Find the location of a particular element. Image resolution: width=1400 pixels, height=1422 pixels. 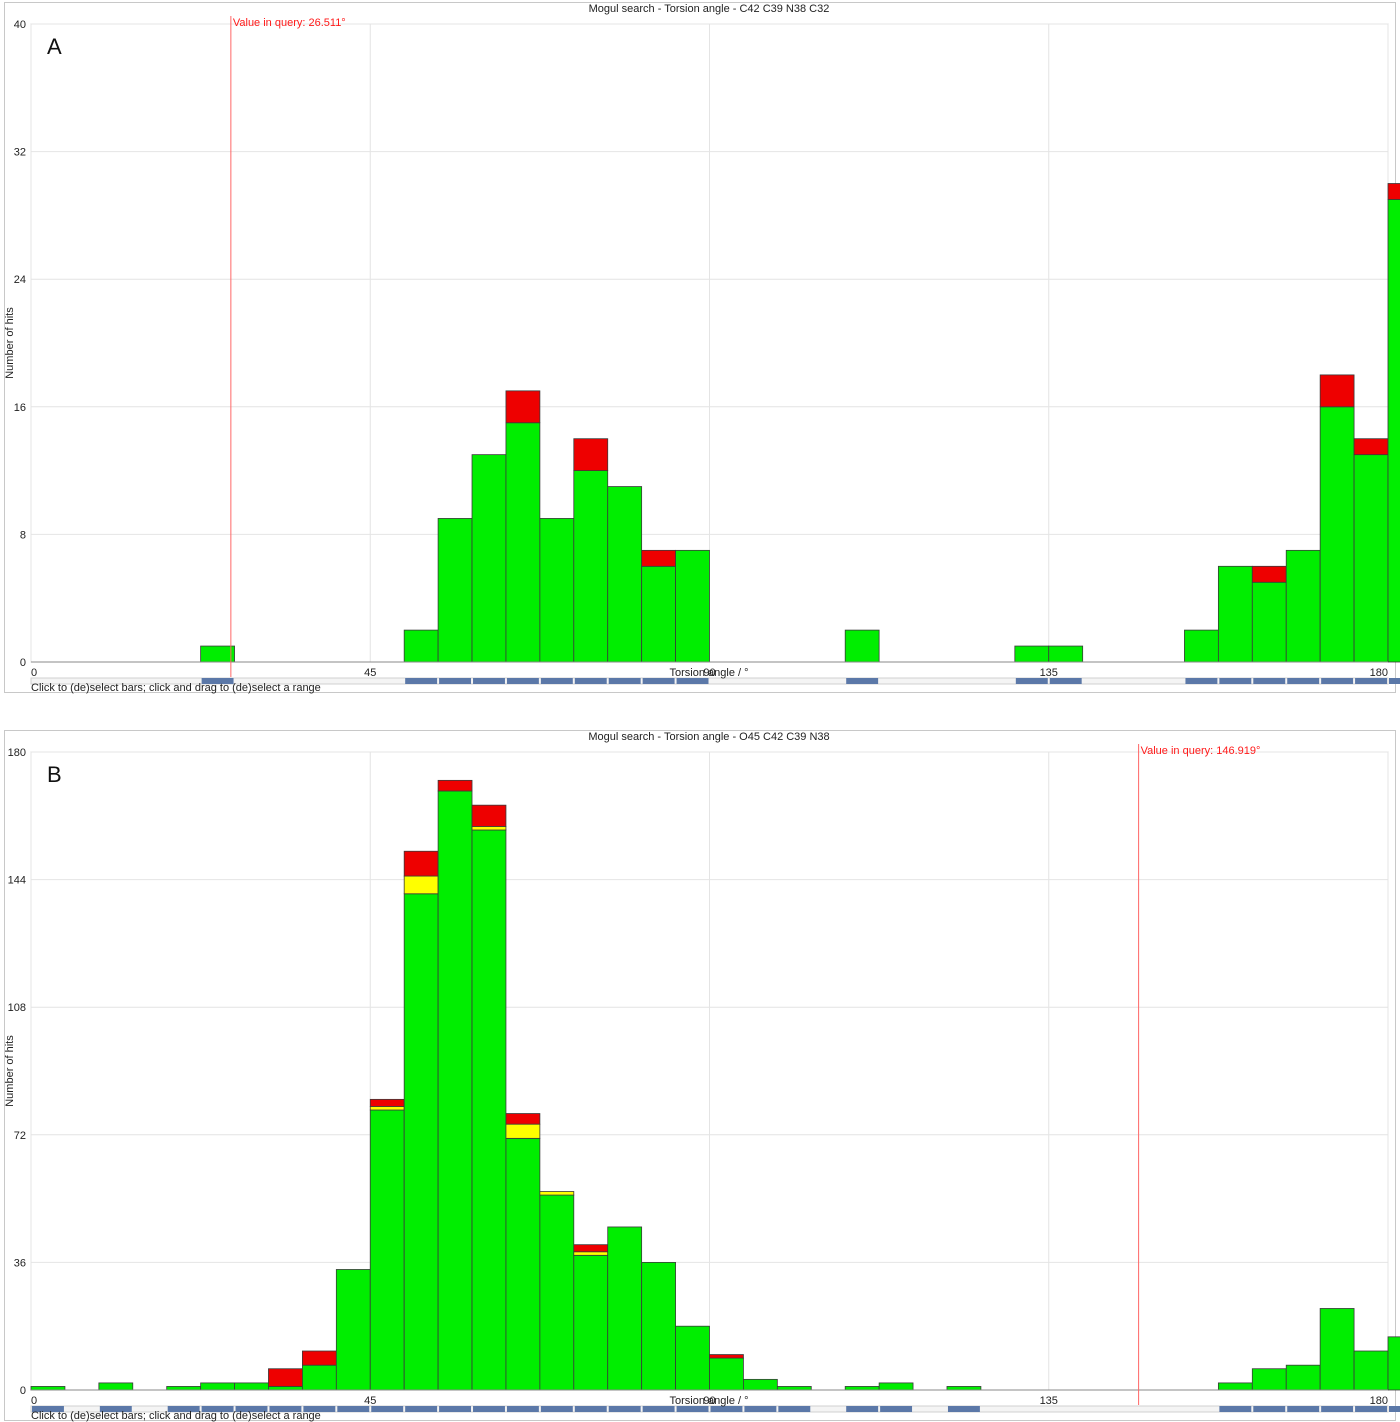

bin-selector-strip is located at coordinates (715, 681).